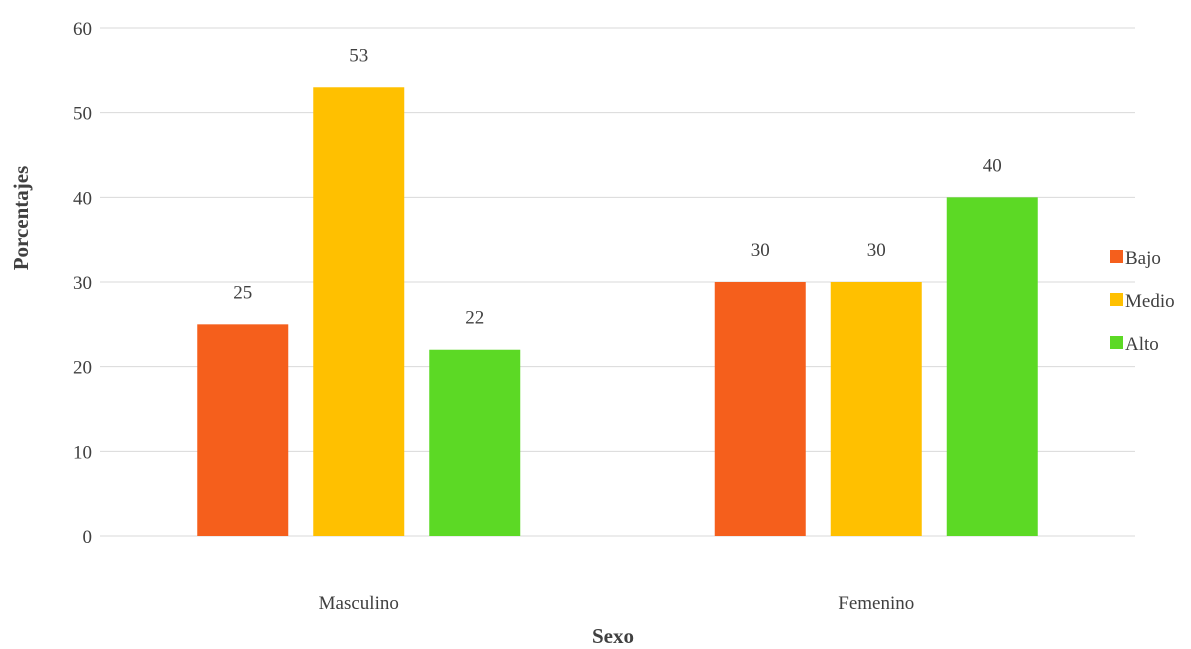 The height and width of the screenshot is (649, 1191). I want to click on legend-item-bajo: Bajo, so click(1135, 258).